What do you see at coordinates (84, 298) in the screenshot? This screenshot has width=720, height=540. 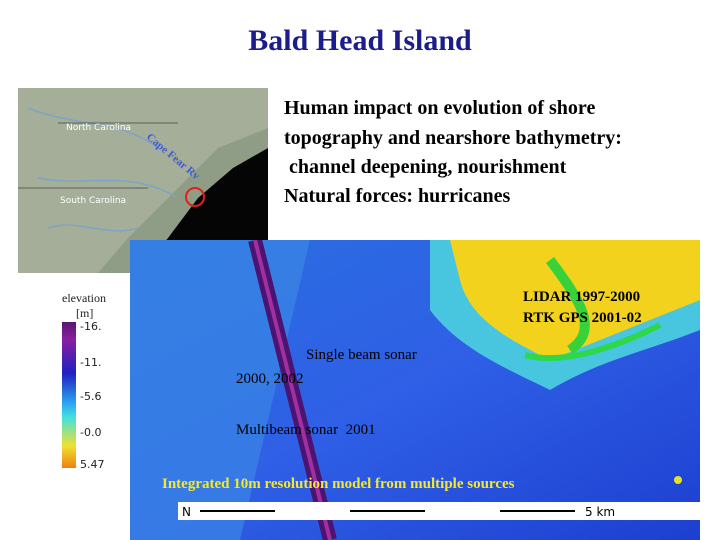 I see `colorbar-title: elevation` at bounding box center [84, 298].